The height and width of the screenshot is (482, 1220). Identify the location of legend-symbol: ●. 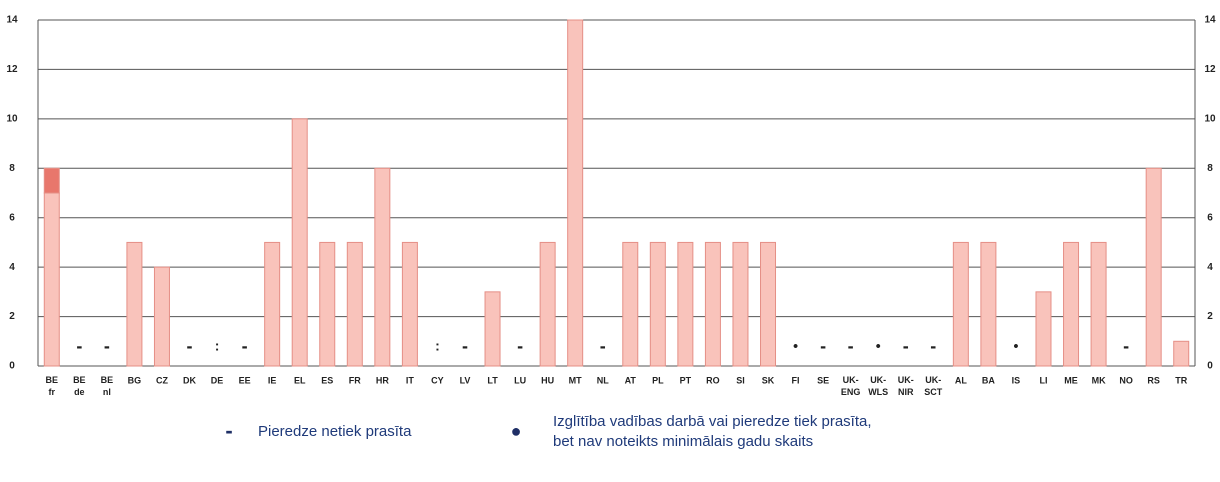
(516, 431).